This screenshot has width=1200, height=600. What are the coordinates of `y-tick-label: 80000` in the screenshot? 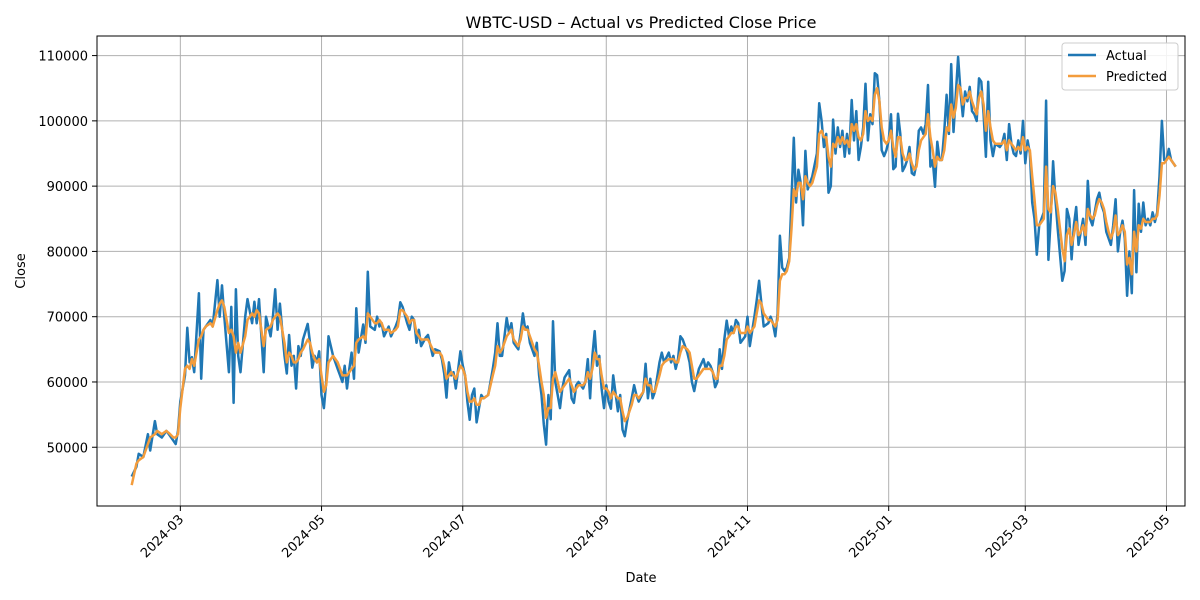 It's located at (67, 252).